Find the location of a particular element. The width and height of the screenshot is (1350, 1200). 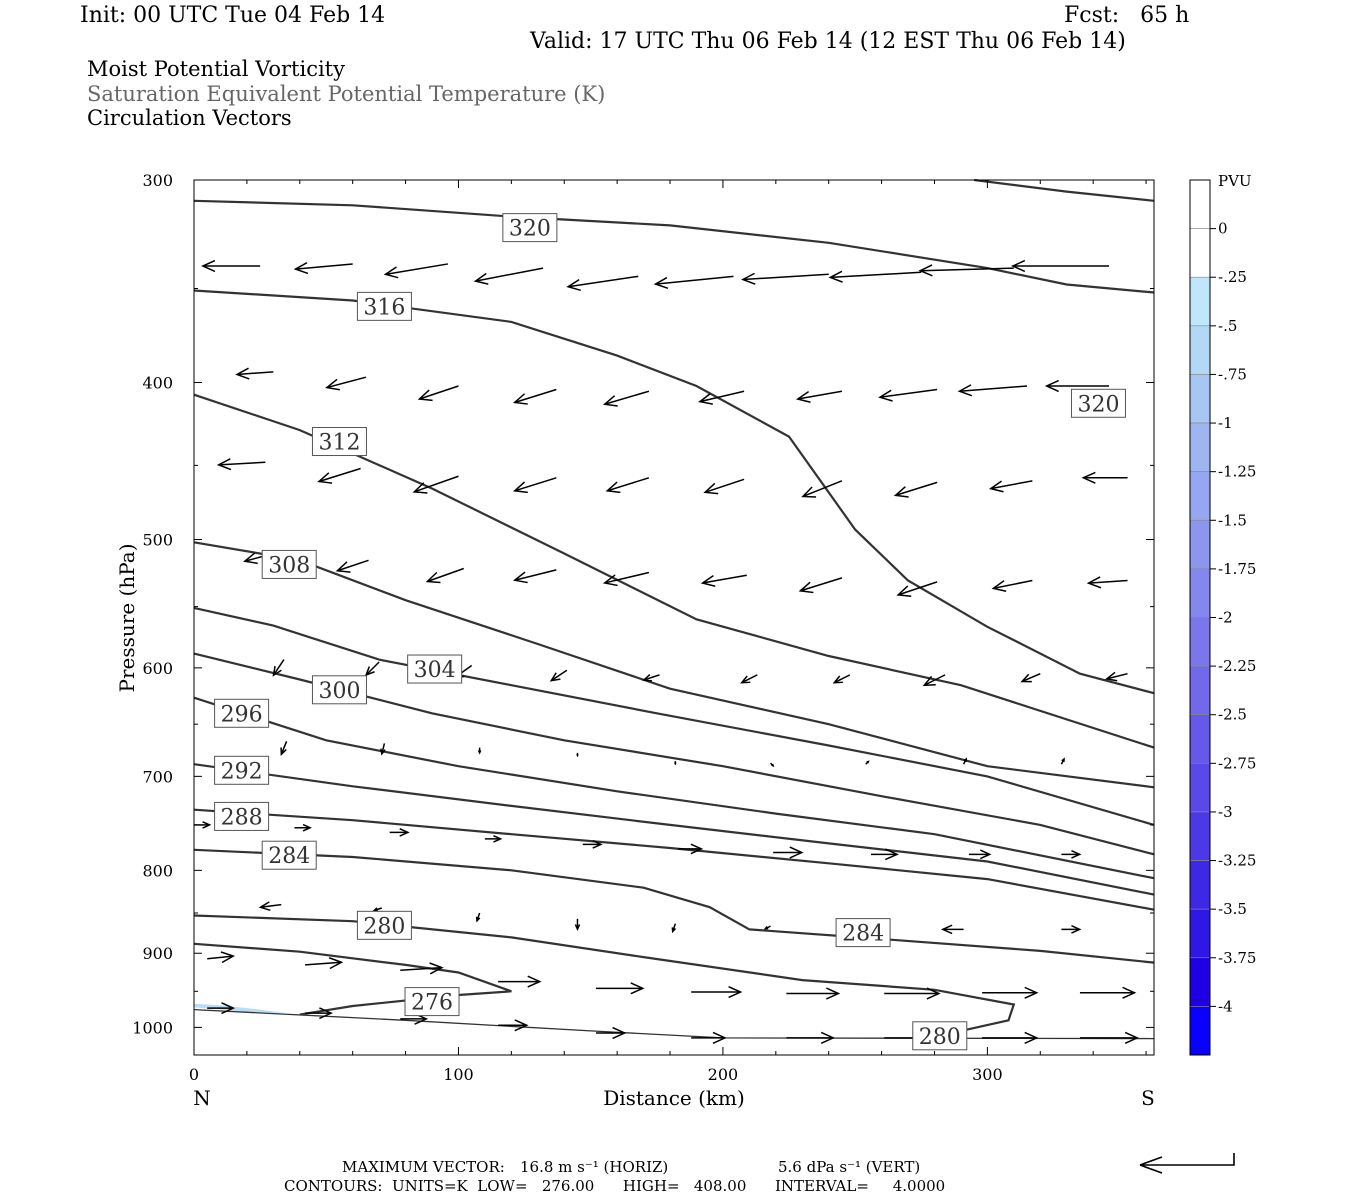

contour-label: 288 is located at coordinates (242, 817).